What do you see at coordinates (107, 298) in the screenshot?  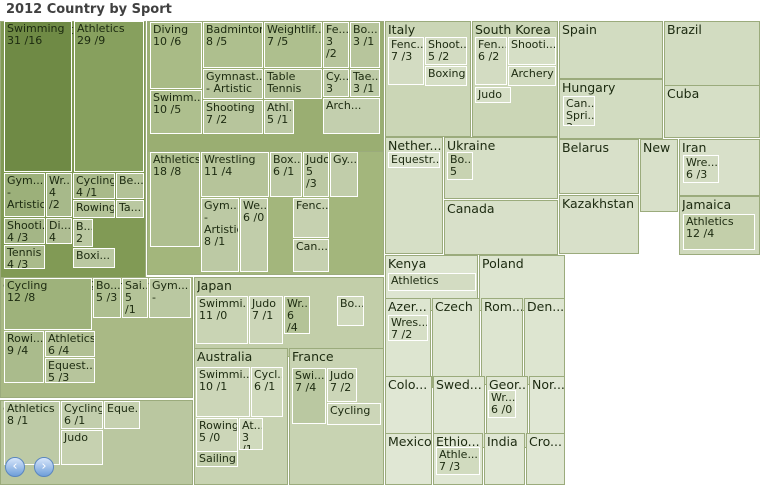 I see `sport-cell: Bo... 5 /3` at bounding box center [107, 298].